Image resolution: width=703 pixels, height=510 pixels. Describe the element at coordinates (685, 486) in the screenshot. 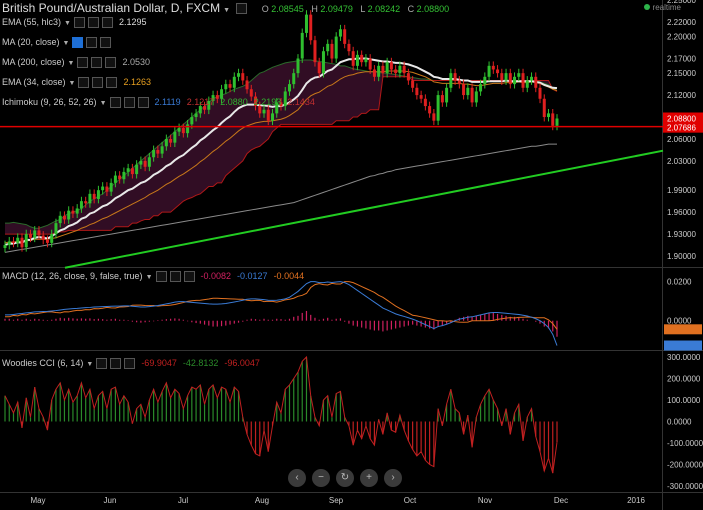

I see `cci-tick-label: -300.0000` at that location.